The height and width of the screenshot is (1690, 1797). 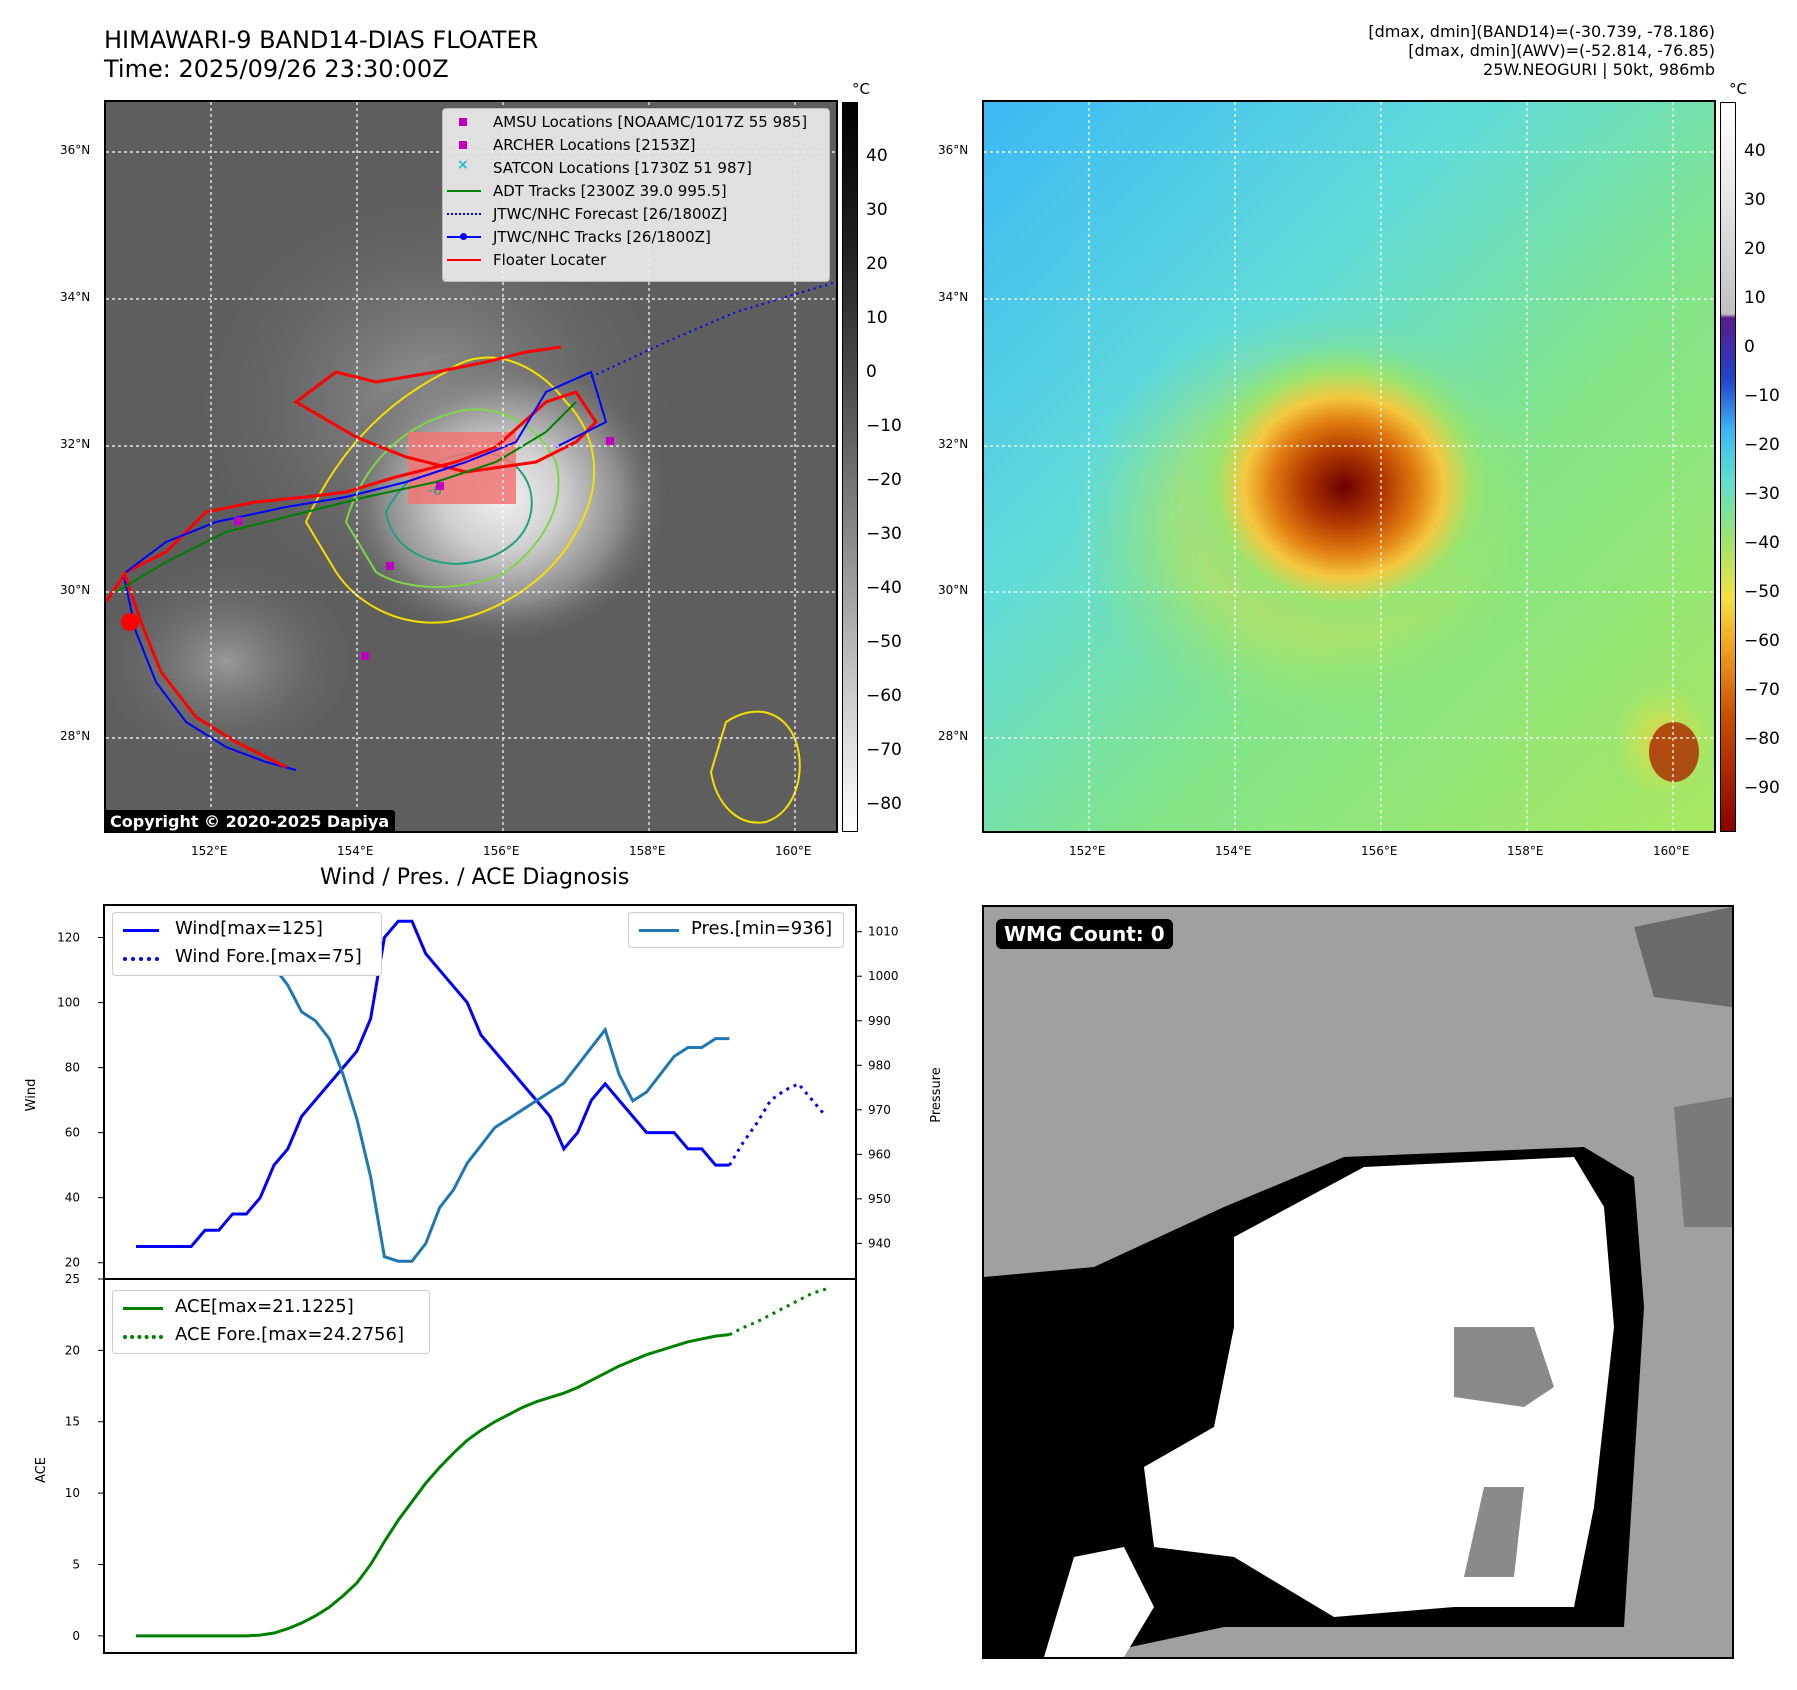 I want to click on colorbar2-unit: °C, so click(x=1738, y=89).